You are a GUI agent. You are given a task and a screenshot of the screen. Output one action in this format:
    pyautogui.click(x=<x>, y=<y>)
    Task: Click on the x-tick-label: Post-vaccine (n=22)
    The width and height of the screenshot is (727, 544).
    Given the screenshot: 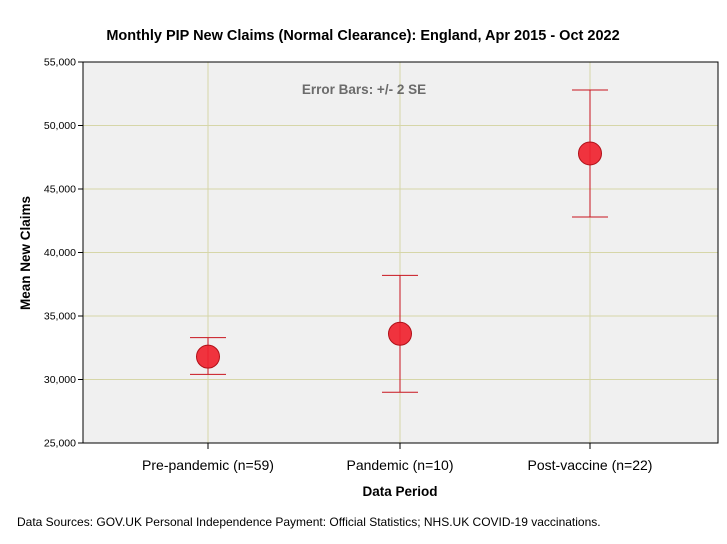 What is the action you would take?
    pyautogui.click(x=590, y=465)
    